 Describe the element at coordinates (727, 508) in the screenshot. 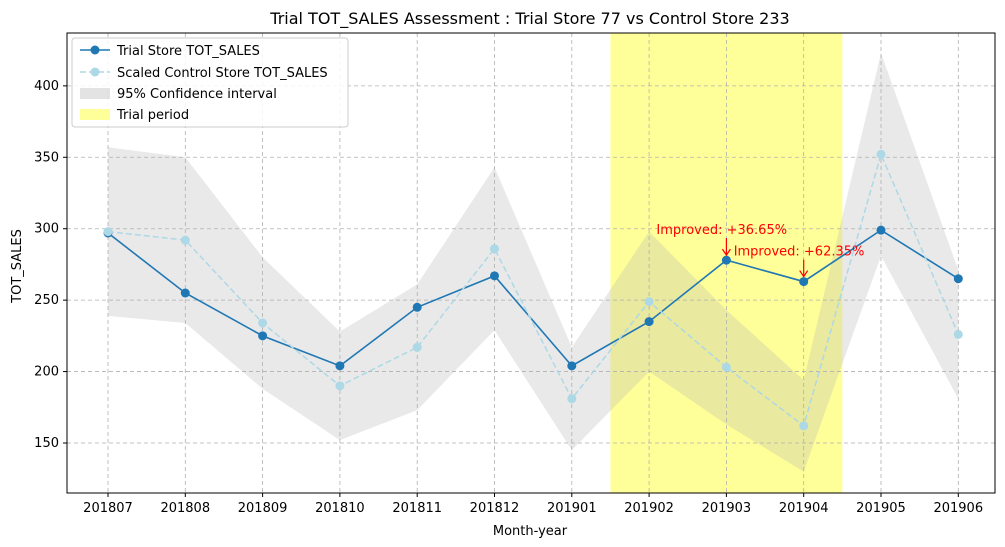

I see `x-tick-label: 201903` at that location.